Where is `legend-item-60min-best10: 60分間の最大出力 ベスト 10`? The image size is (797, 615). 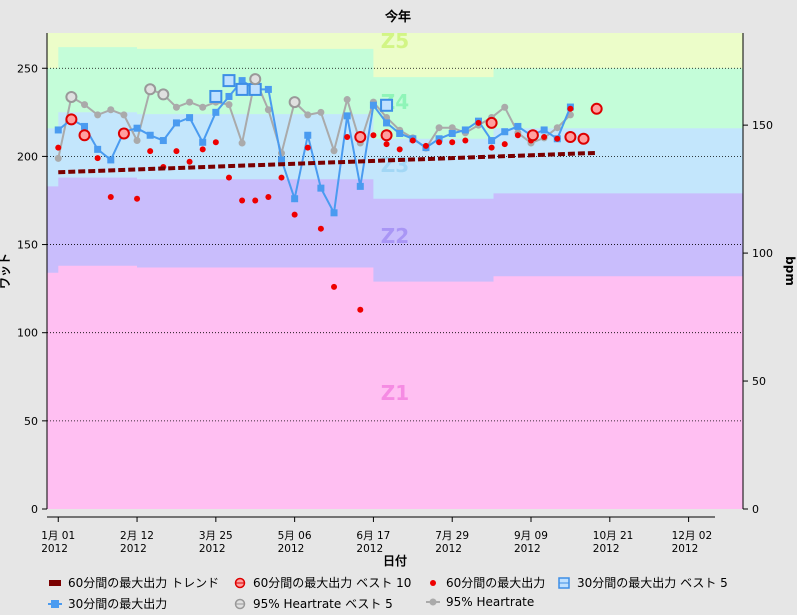
legend-item-60min-best10: 60分間の最大出力 ベスト 10 is located at coordinates (322, 582).